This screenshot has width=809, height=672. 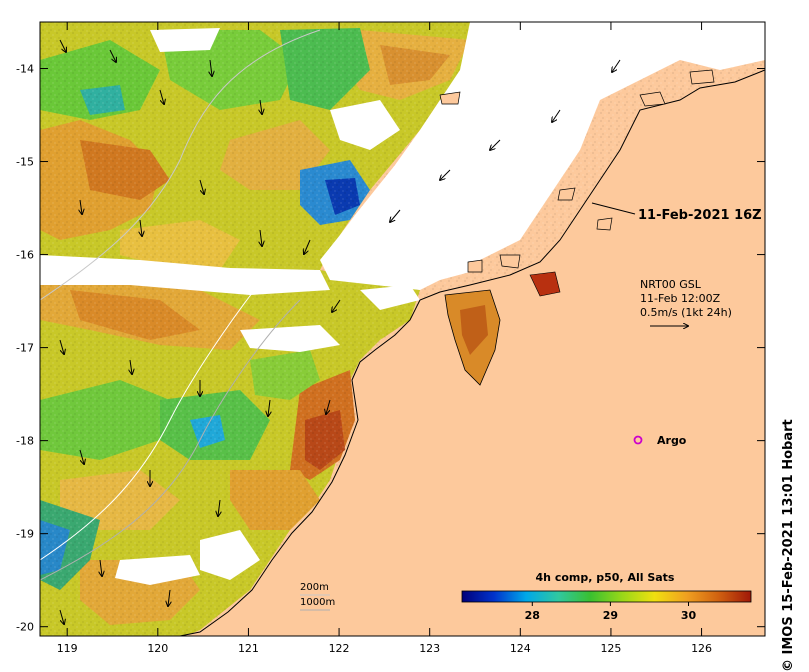 What do you see at coordinates (429, 648) in the screenshot?
I see `lon-tick-label: 123` at bounding box center [429, 648].